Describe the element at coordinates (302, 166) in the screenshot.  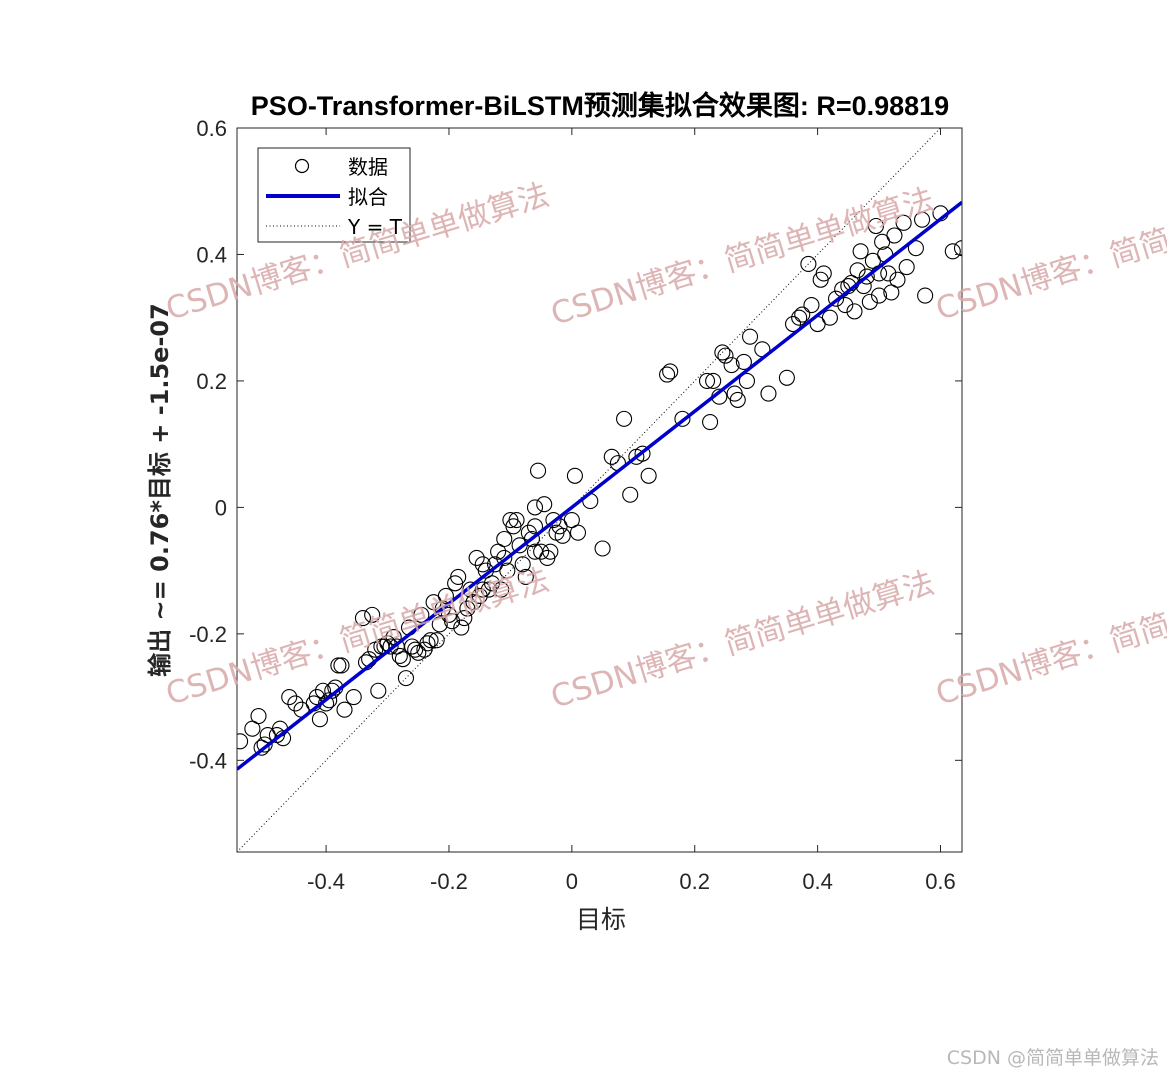
I see `legend-marker-data` at that location.